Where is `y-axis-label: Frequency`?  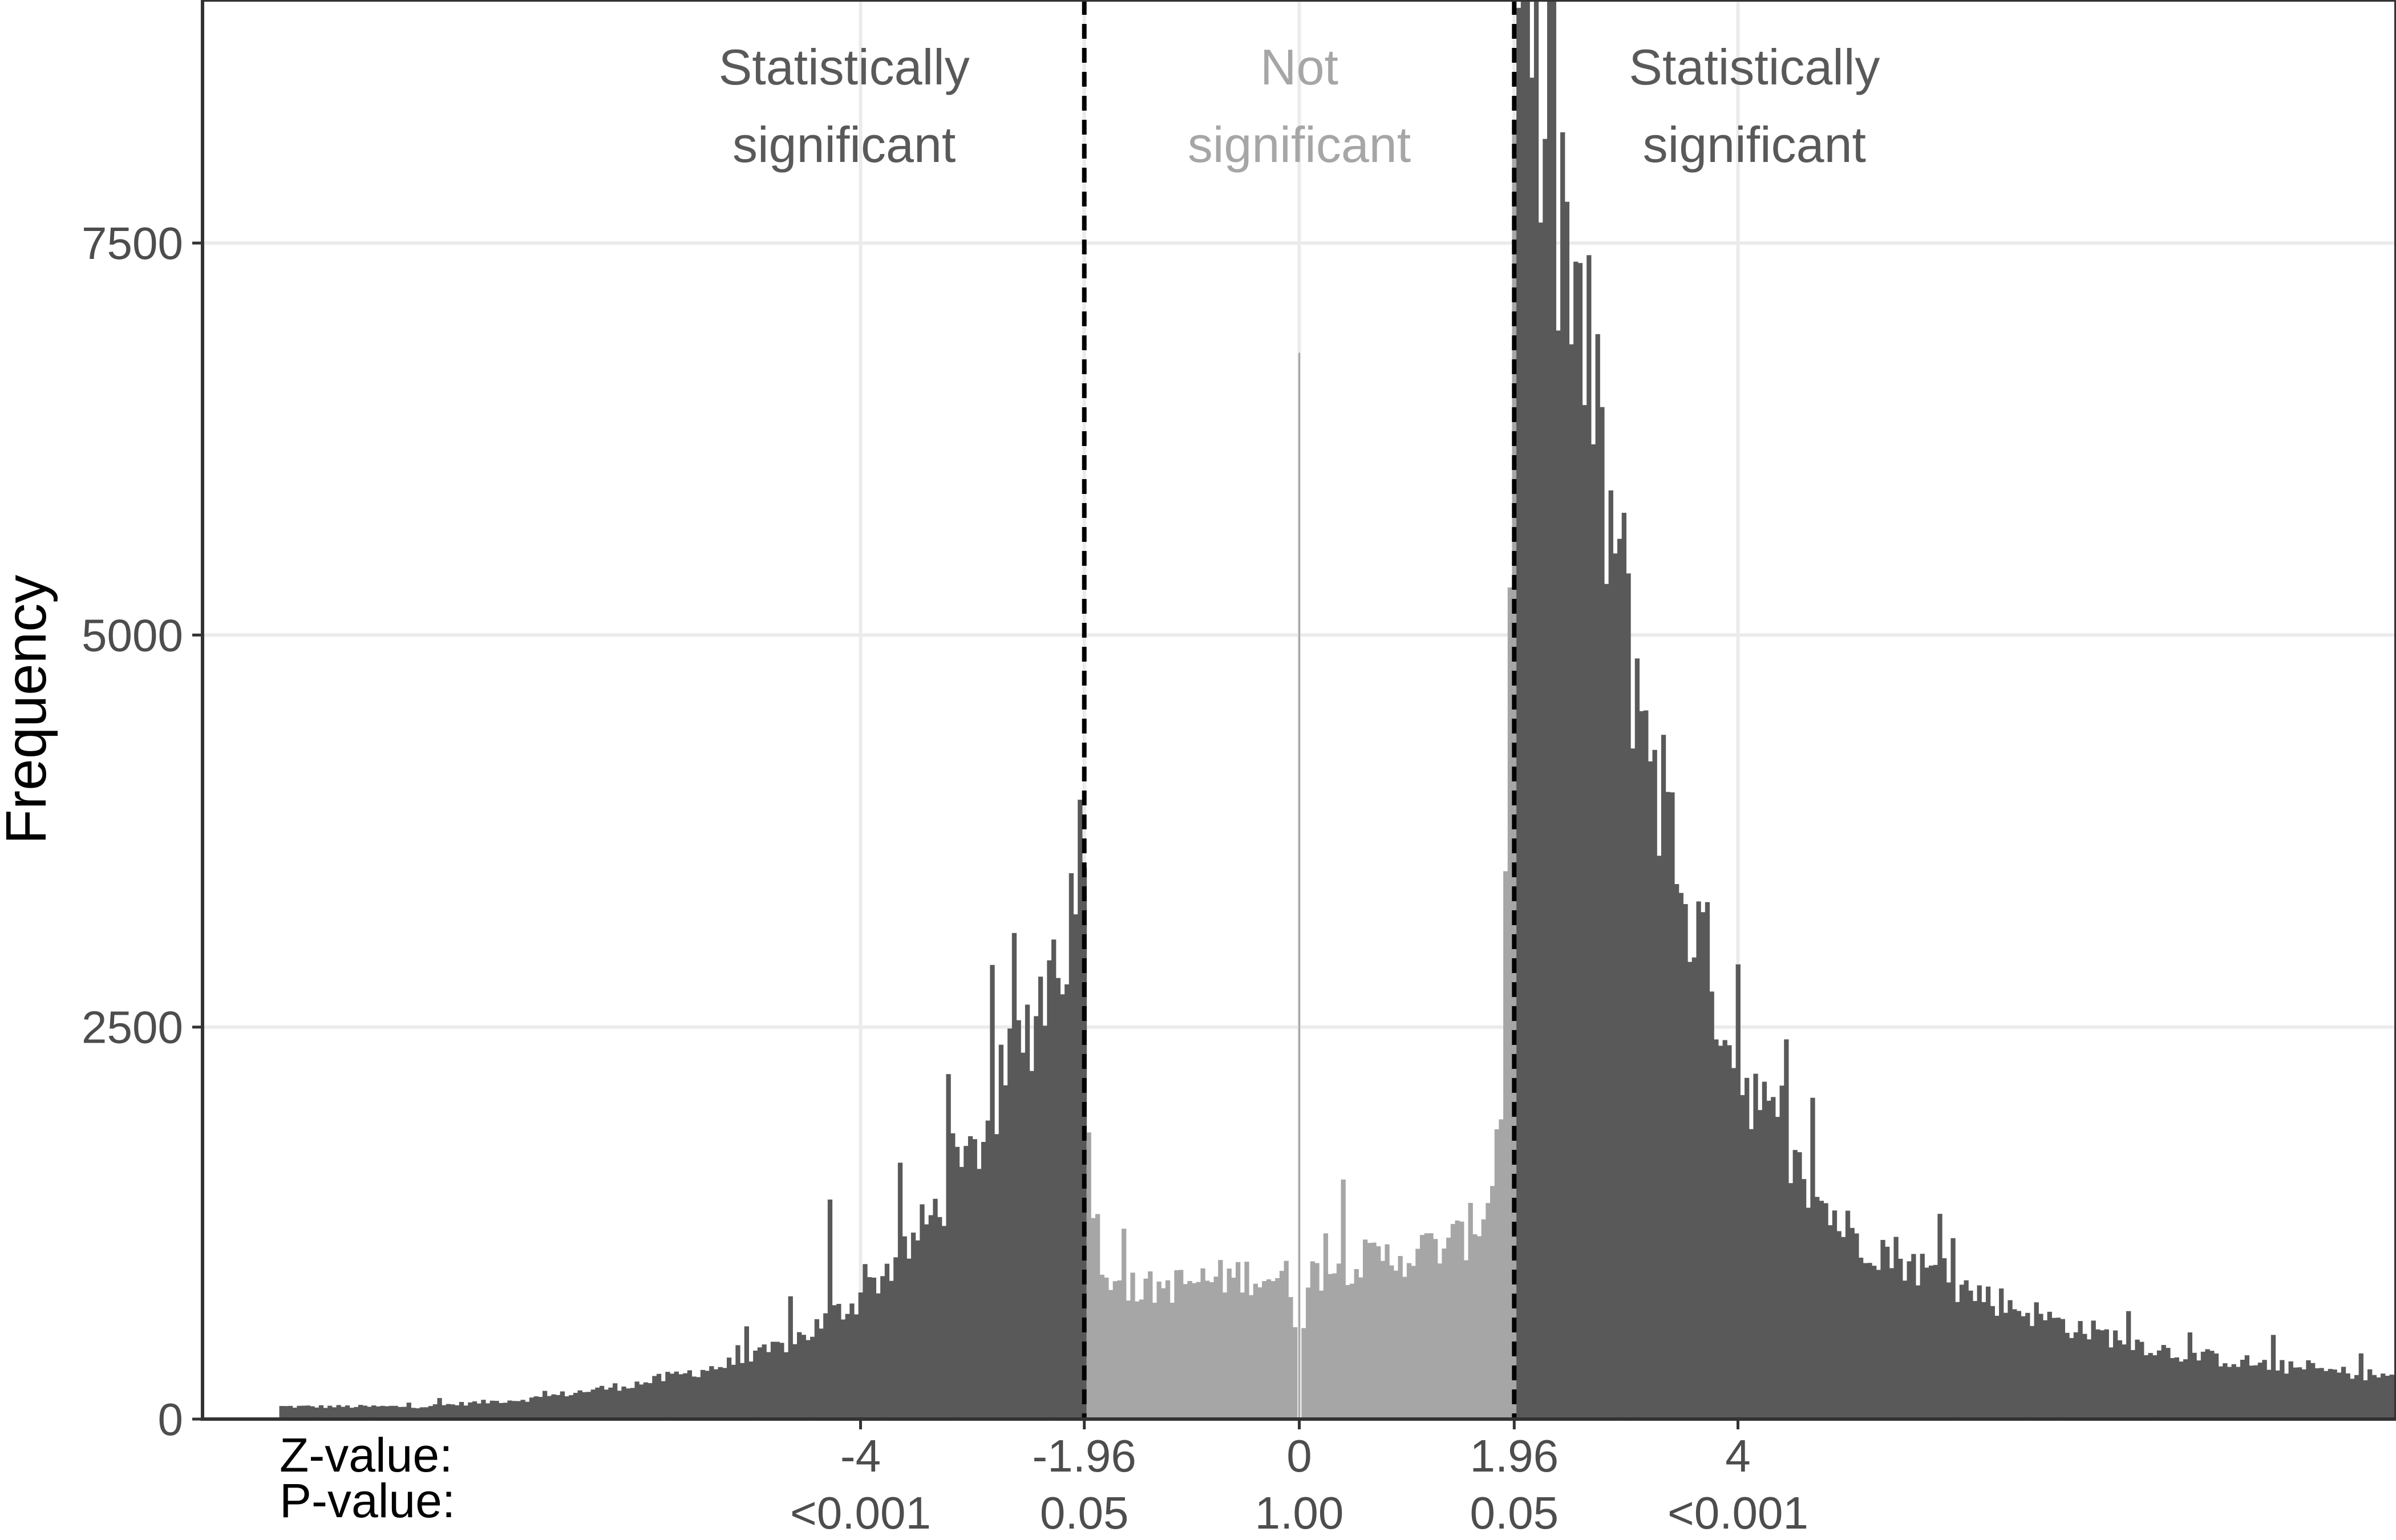 y-axis-label: Frequency is located at coordinates (29, 710).